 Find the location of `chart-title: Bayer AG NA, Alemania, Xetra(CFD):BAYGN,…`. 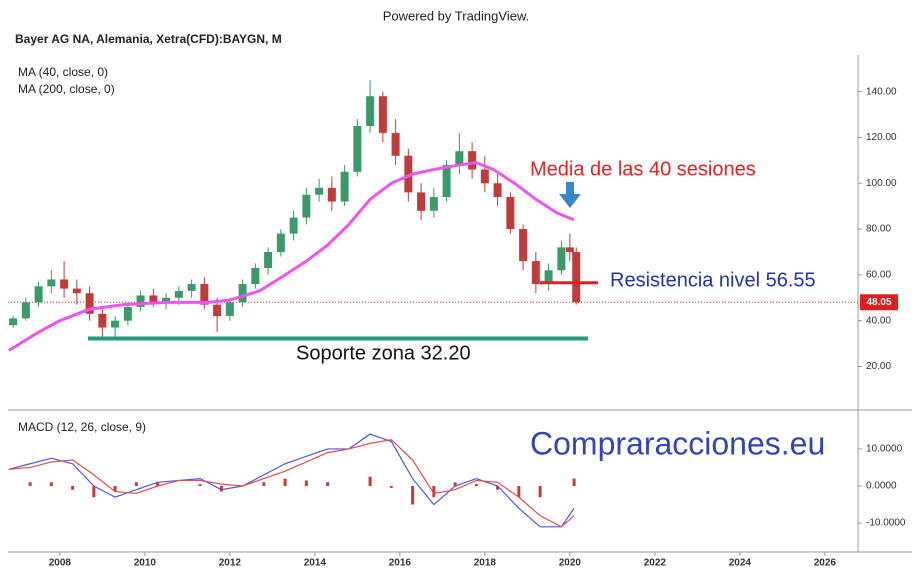

chart-title: Bayer AG NA, Alemania, Xetra(CFD):BAYGN,… is located at coordinates (148, 39).